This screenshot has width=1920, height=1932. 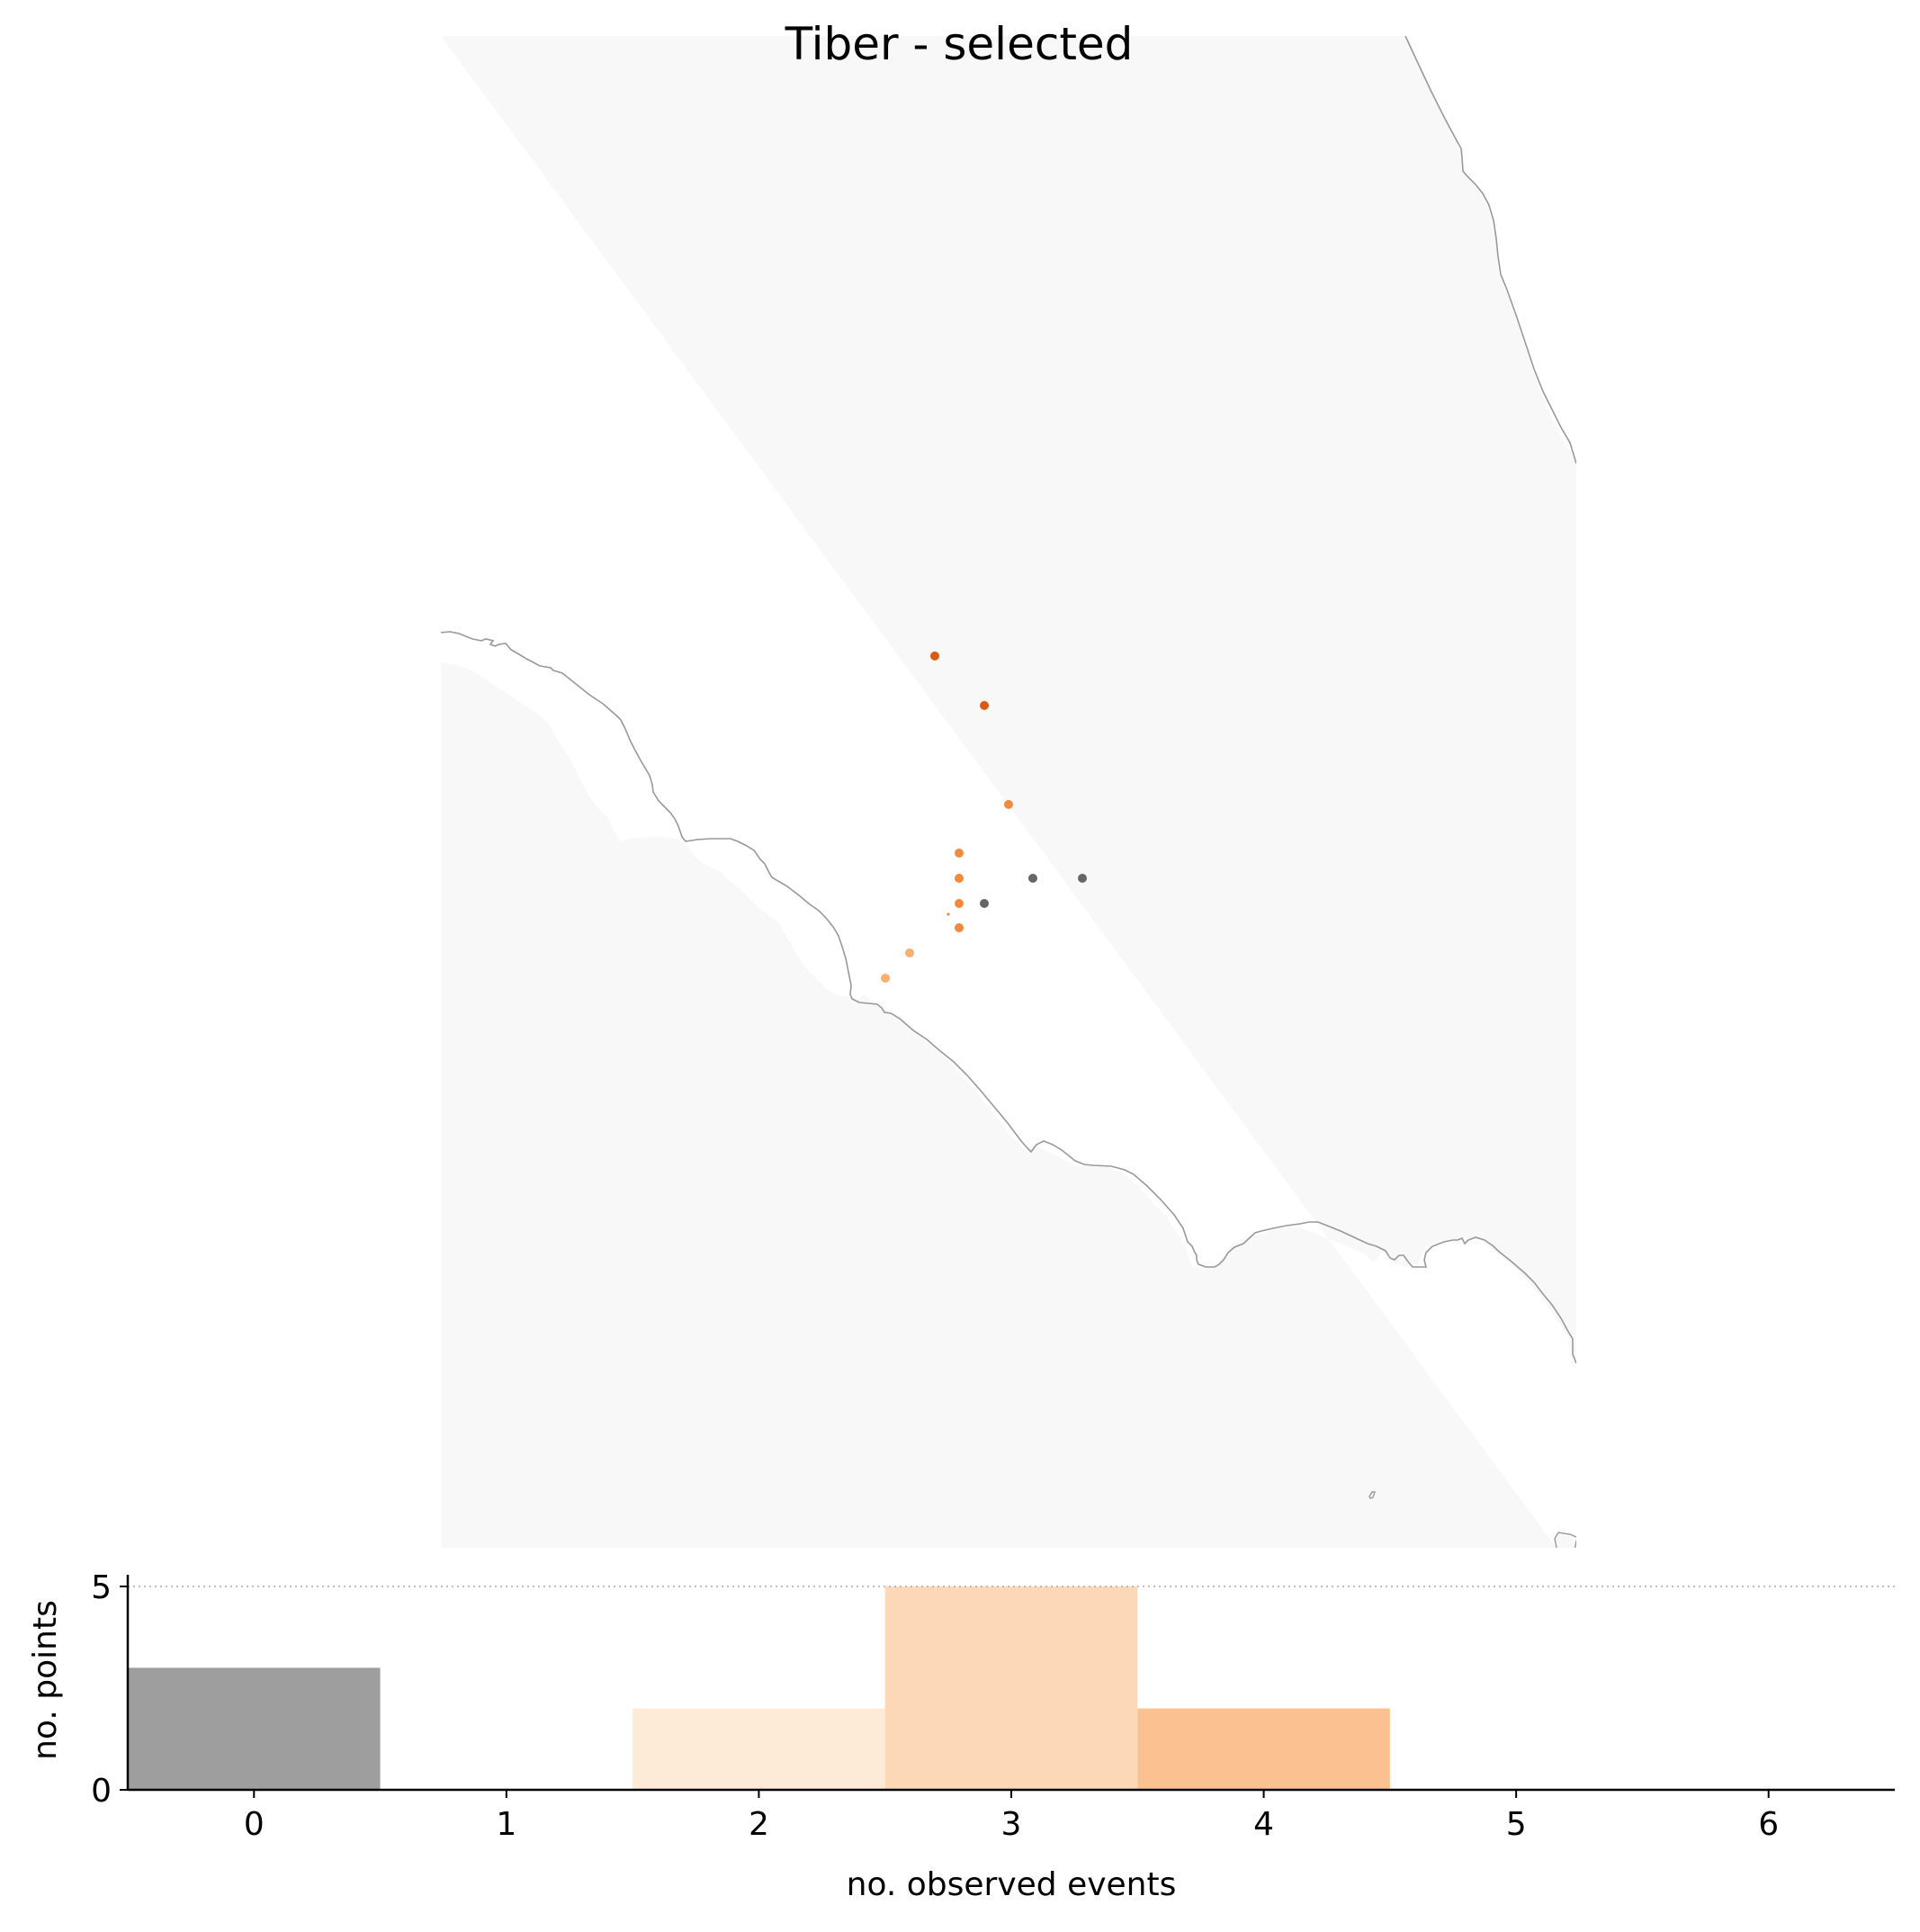 What do you see at coordinates (1490, 250) in the screenshot?
I see `coastline-east` at bounding box center [1490, 250].